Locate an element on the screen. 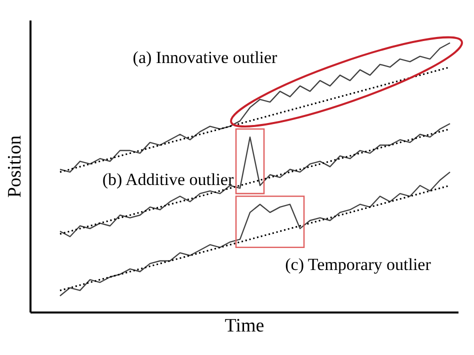  x-axis-title: Time is located at coordinates (244, 326).